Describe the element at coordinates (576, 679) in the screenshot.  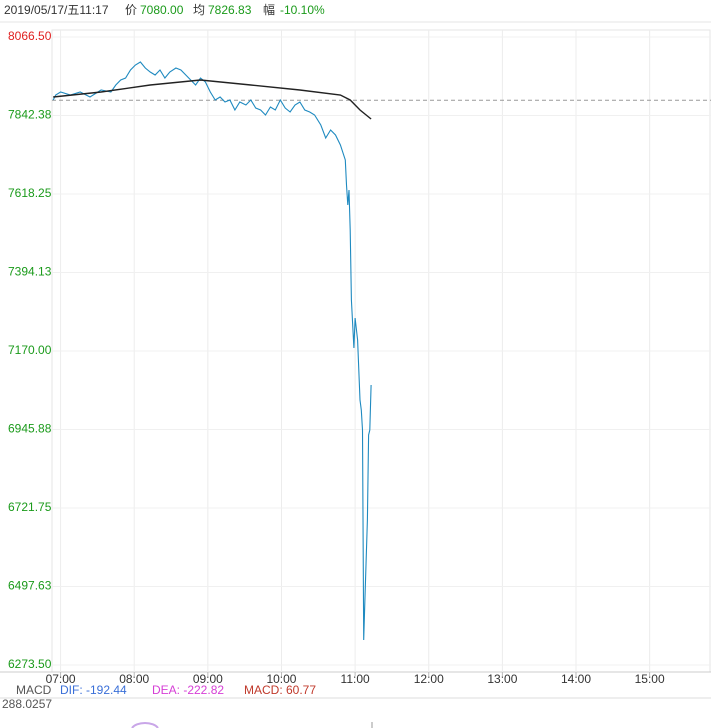
I see `x-tick-label: 14:00` at that location.